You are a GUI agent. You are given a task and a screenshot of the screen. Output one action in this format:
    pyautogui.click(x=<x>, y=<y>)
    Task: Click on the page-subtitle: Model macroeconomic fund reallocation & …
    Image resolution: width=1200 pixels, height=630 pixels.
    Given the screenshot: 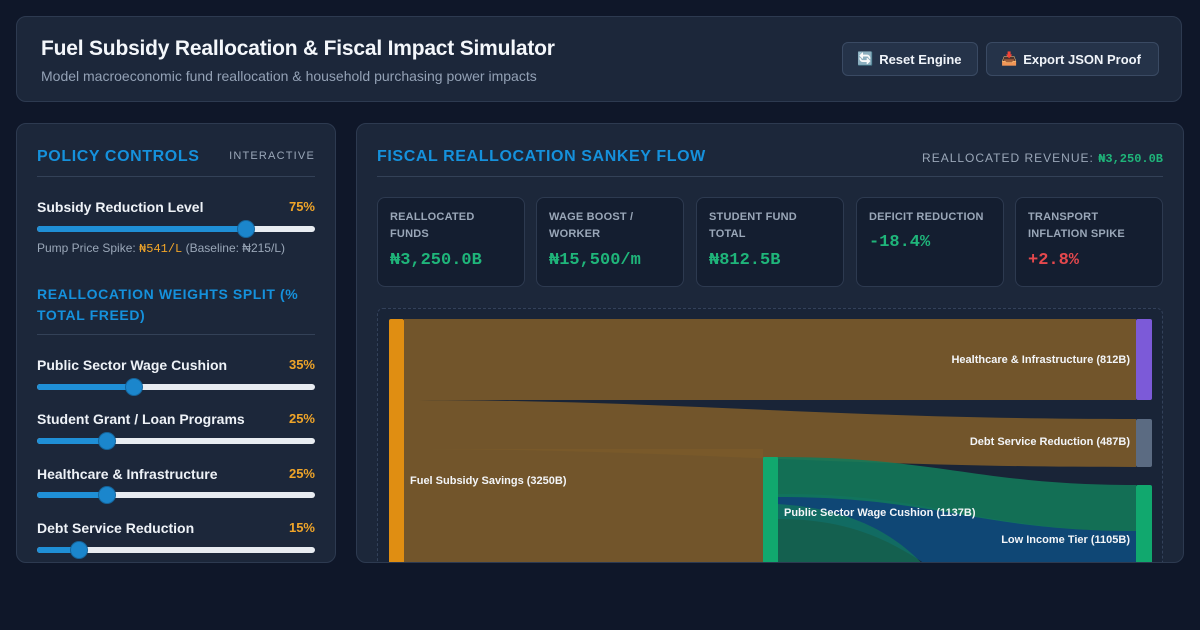 What is the action you would take?
    pyautogui.click(x=289, y=76)
    